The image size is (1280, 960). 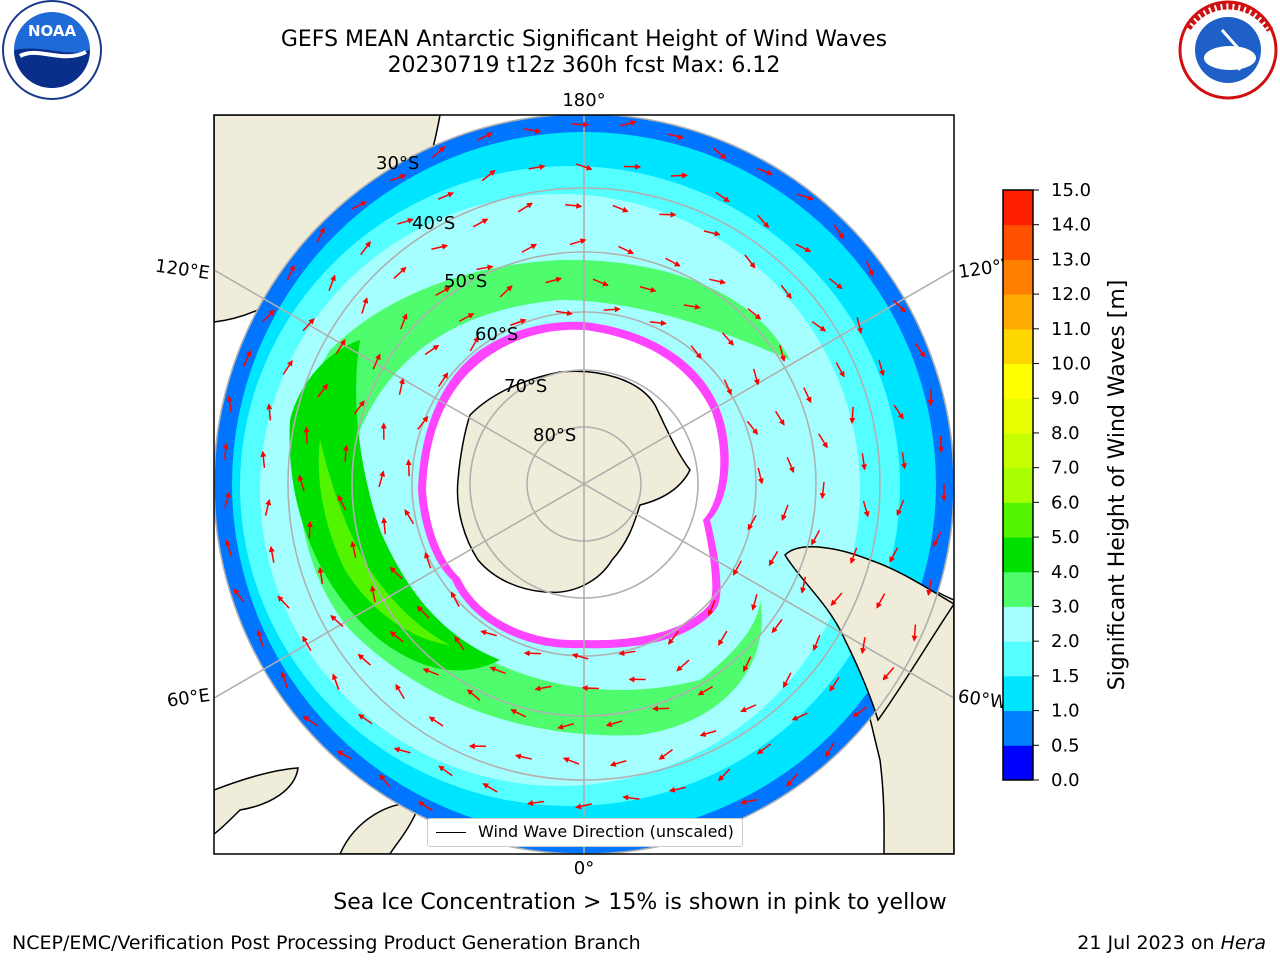 I want to click on colorbar-tick-label: 11.0, so click(x=1071, y=329).